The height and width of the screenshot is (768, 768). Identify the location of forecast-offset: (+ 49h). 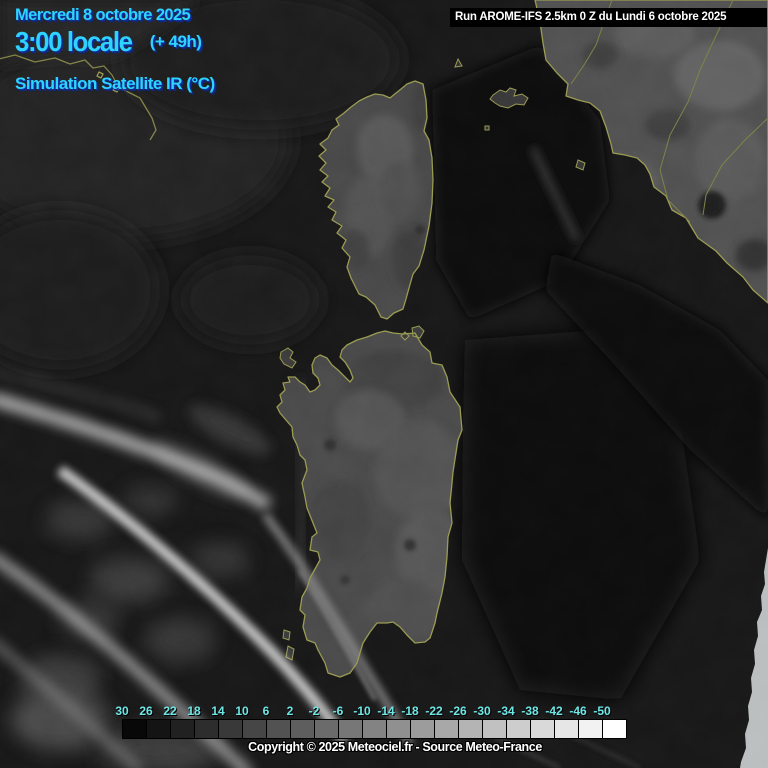
(175, 41).